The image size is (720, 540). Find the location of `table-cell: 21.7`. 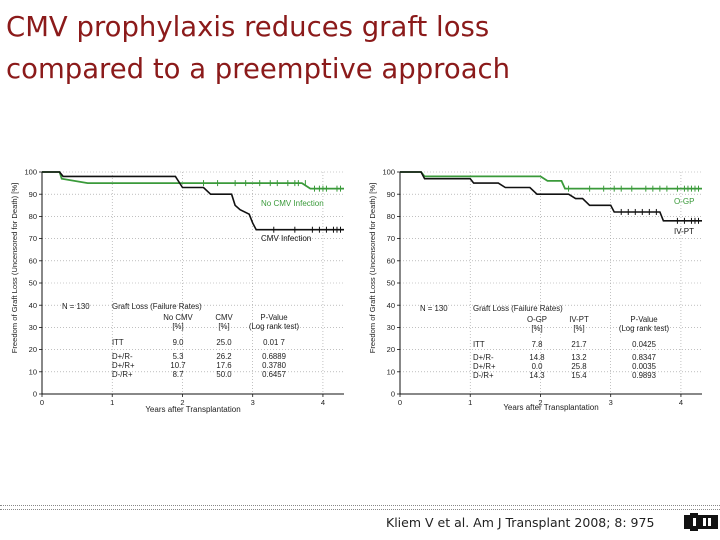

table-cell: 21.7 is located at coordinates (578, 344).